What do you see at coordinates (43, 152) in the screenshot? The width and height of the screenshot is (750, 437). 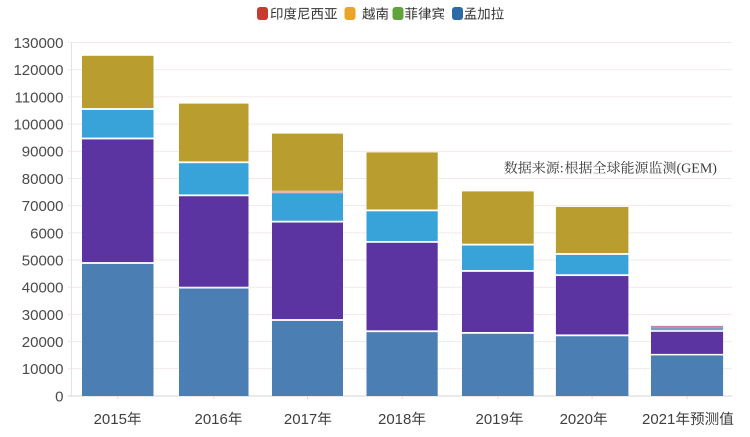 I see `svg-text: 90000` at bounding box center [43, 152].